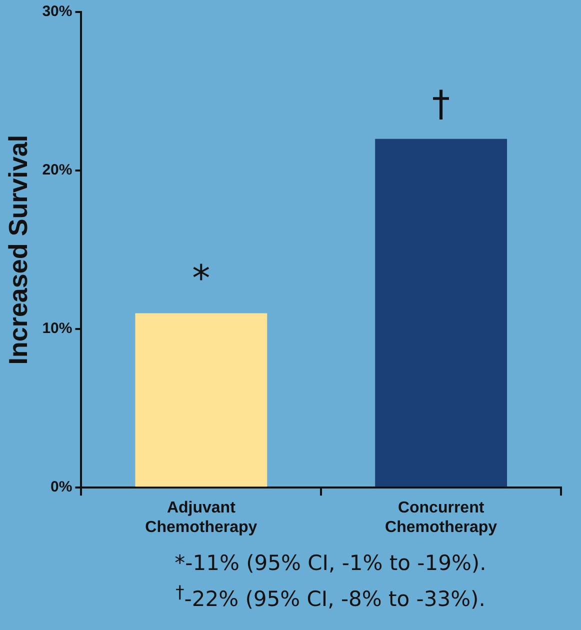  Describe the element at coordinates (330, 597) in the screenshot. I see `text: $^{†}$-22% (95% CI, -8% to -33%).` at that location.